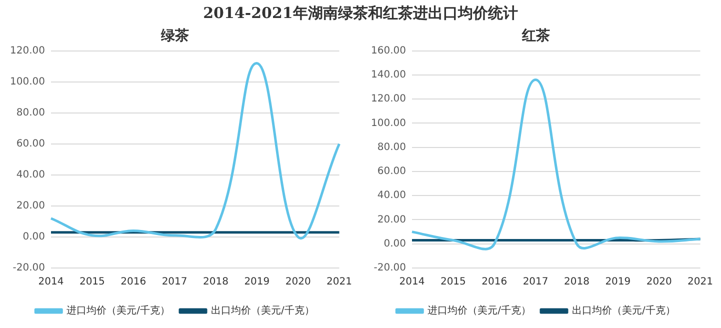  What do you see at coordinates (388, 75) in the screenshot?
I see `y-tick-label: 140.00` at bounding box center [388, 75].